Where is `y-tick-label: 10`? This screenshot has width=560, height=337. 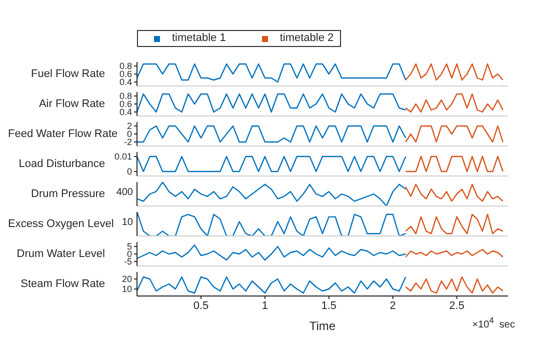
y-tick-label: 10 is located at coordinates (127, 289).